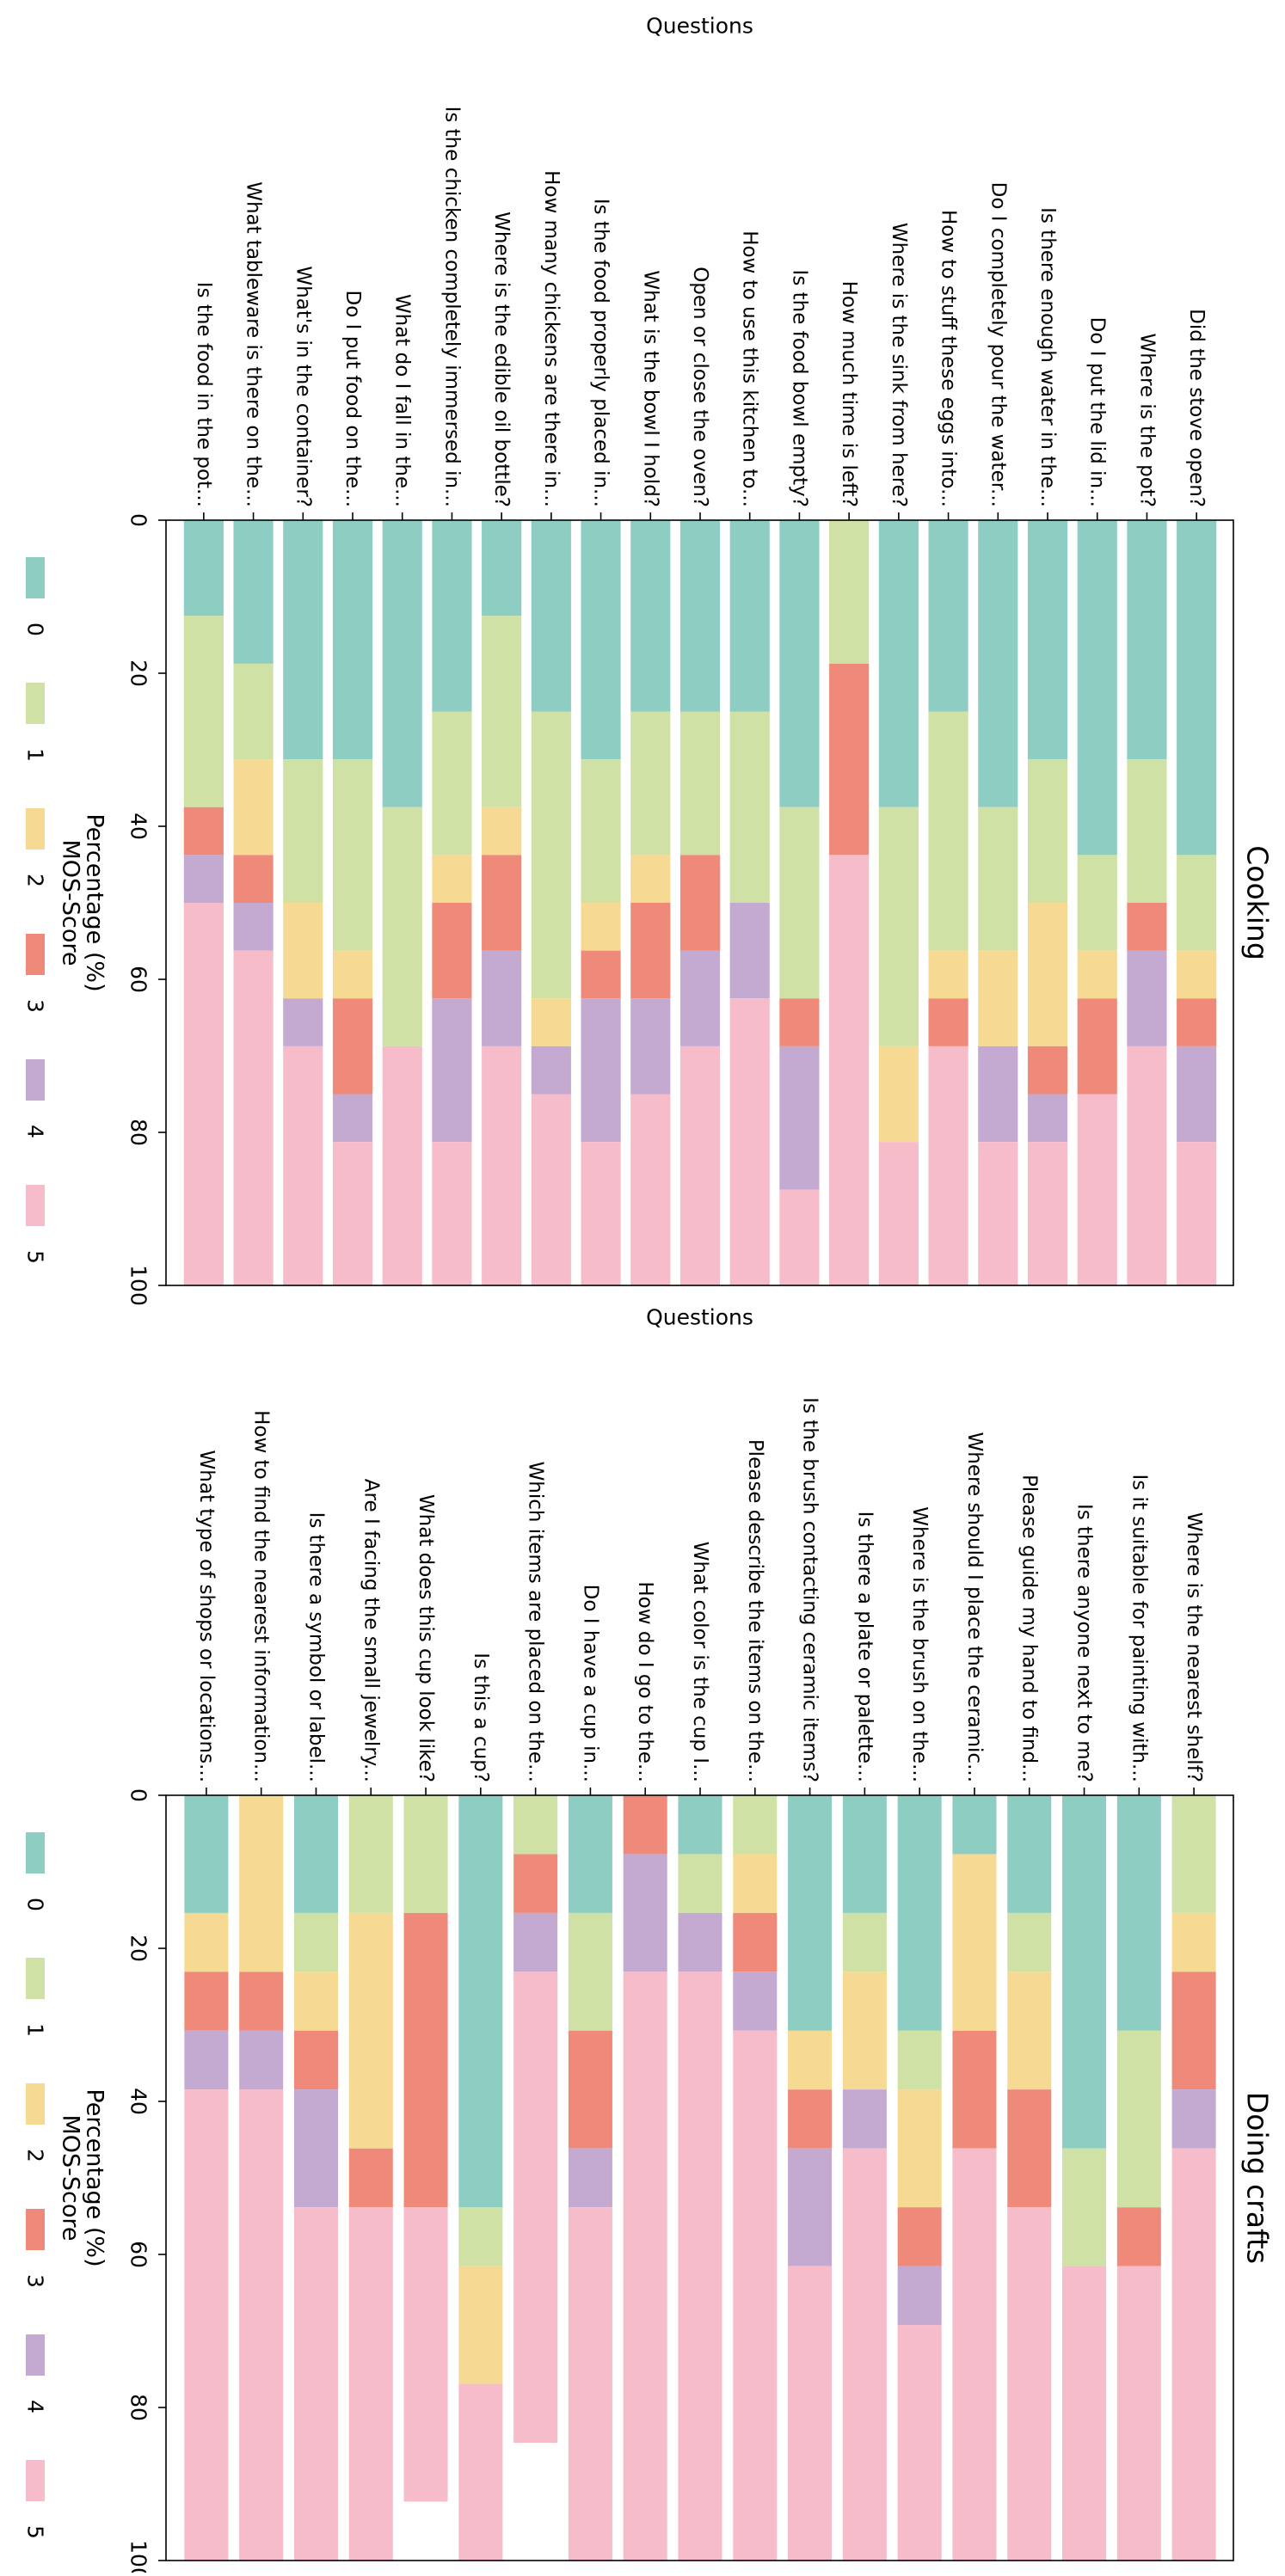  I want to click on legend-label: 0, so click(36, 629).